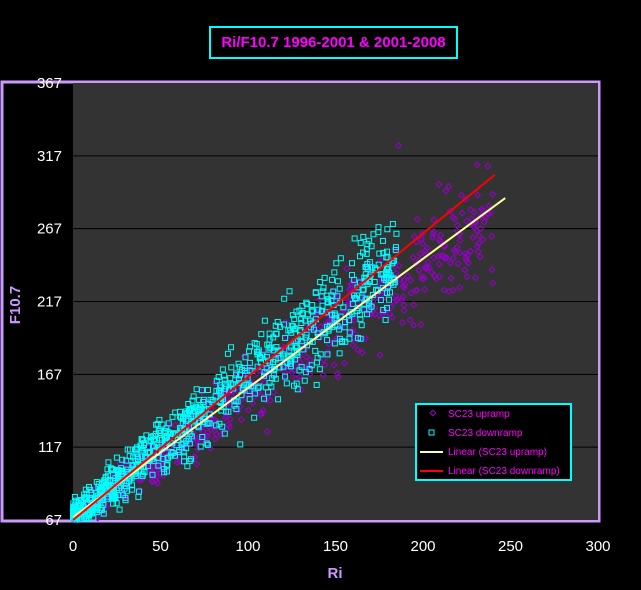 Image resolution: width=641 pixels, height=590 pixels. Describe the element at coordinates (49, 229) in the screenshot. I see `y-tick-label: 267` at that location.